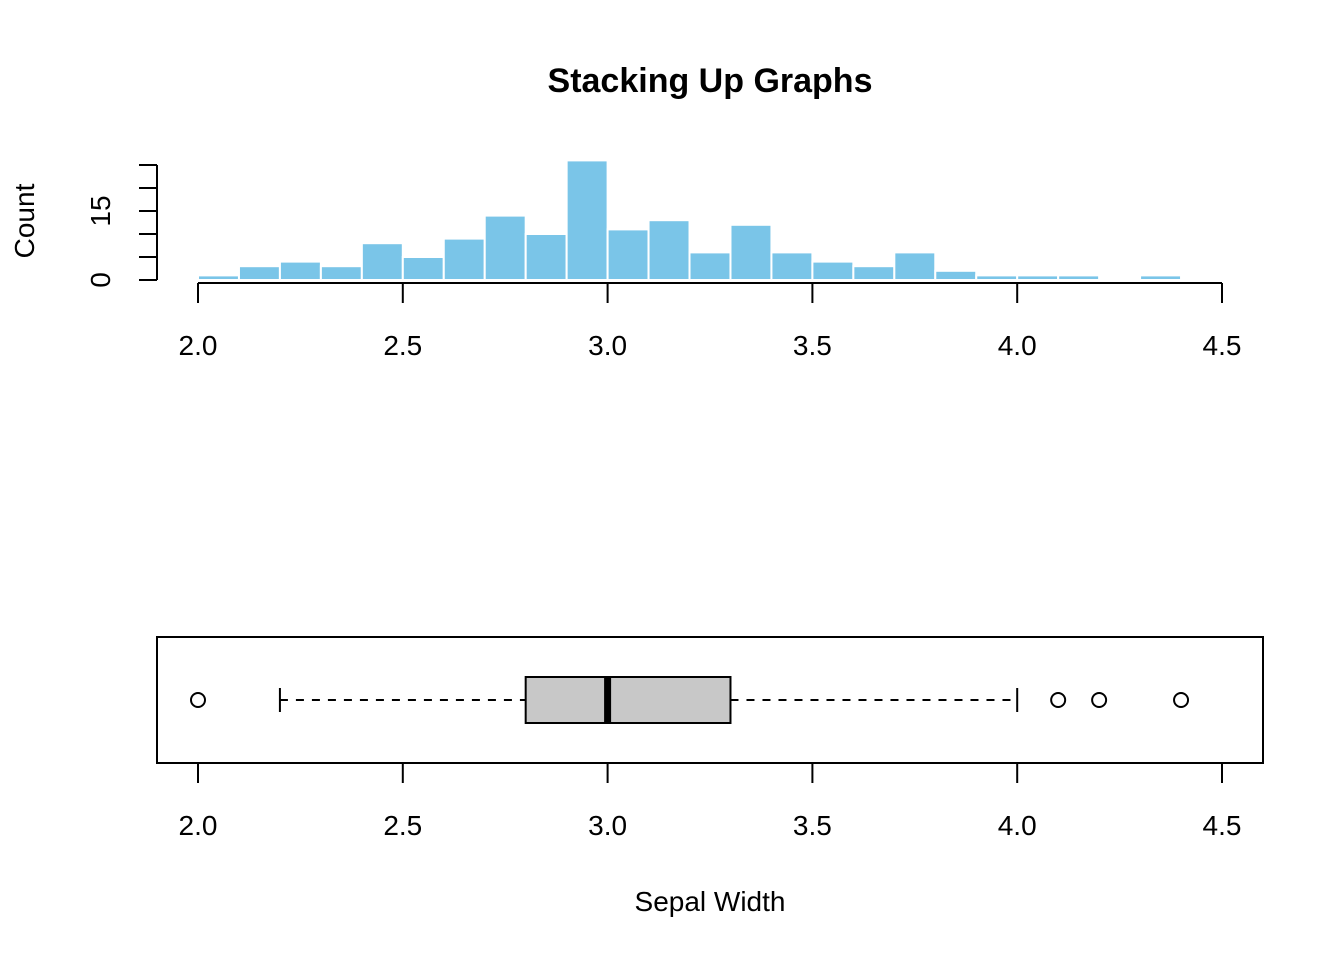  What do you see at coordinates (1017, 825) in the screenshot?
I see `boxplot-x-tick-label-4: 4.0` at bounding box center [1017, 825].